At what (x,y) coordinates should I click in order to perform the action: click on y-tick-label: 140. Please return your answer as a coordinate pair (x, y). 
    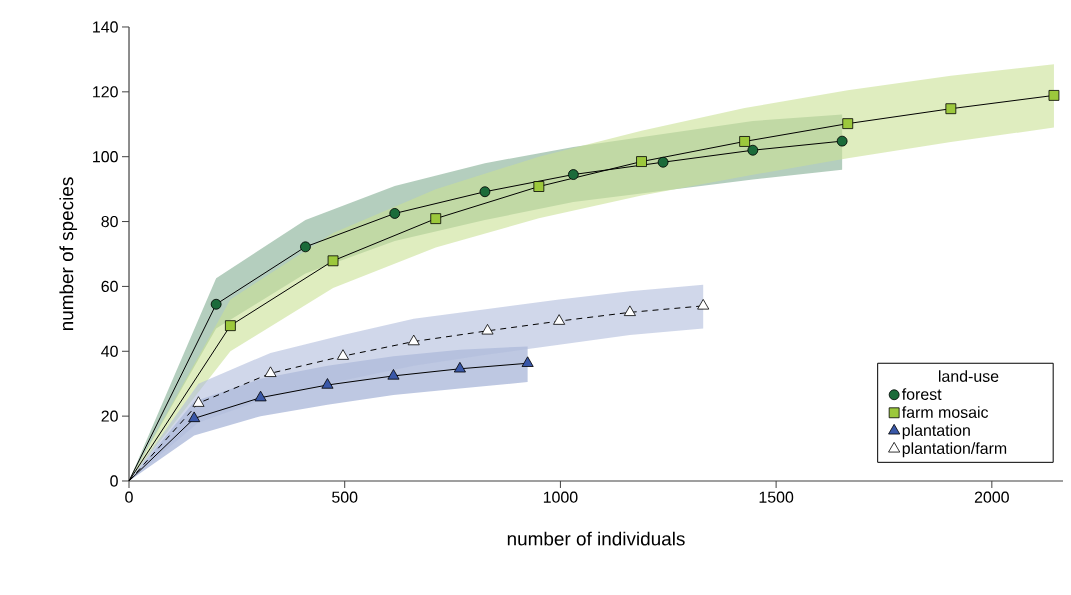
    Looking at the image, I should click on (105, 27).